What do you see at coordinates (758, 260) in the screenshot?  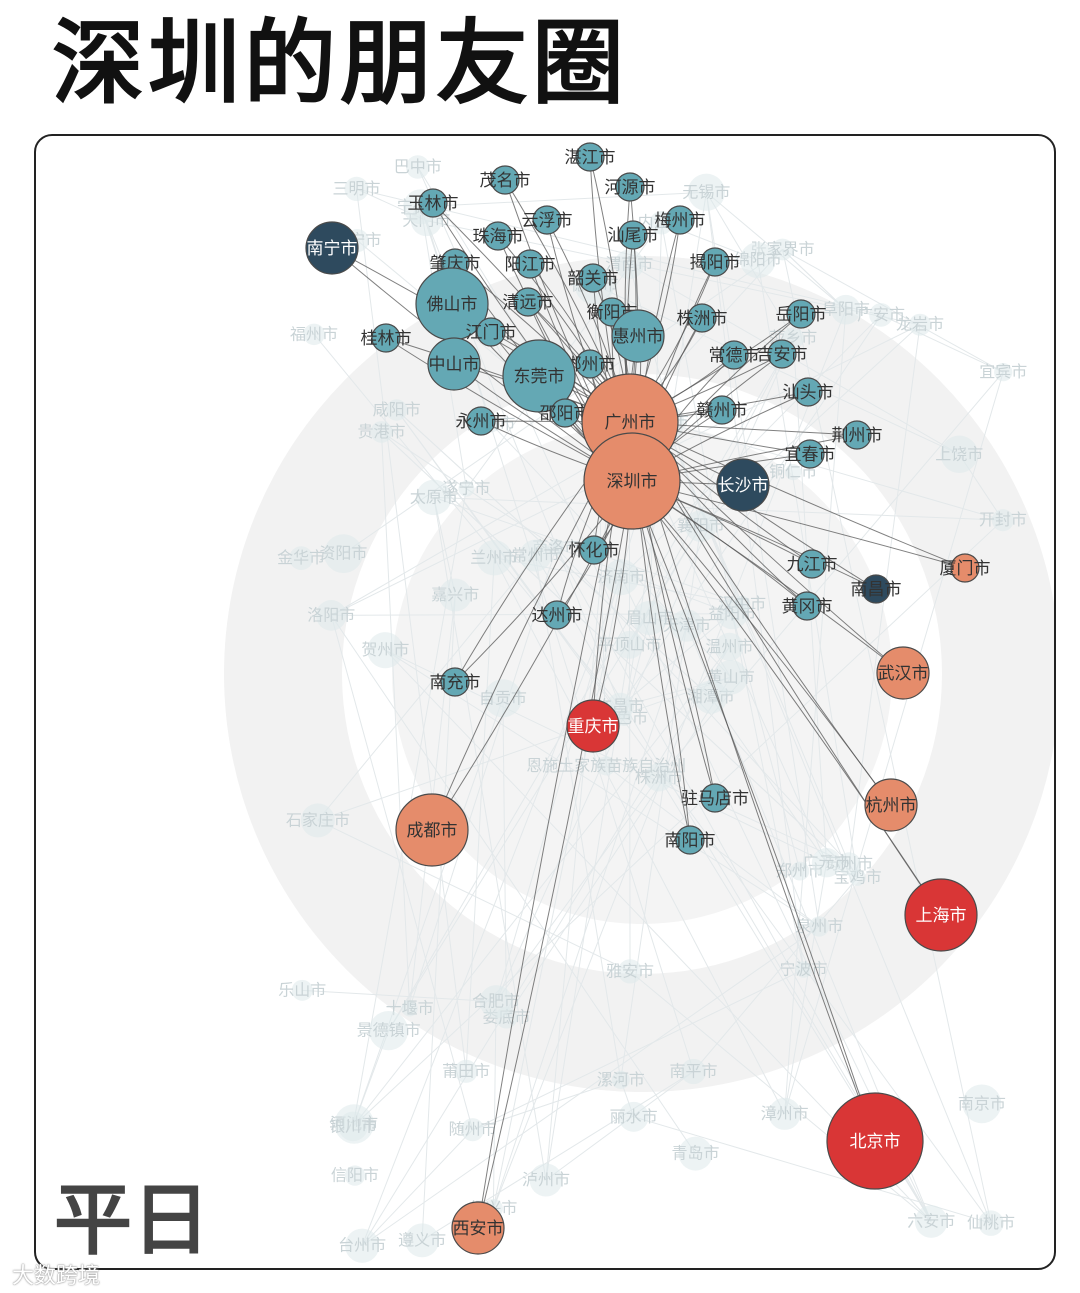 I see `background-node-label: 绵阳市` at bounding box center [758, 260].